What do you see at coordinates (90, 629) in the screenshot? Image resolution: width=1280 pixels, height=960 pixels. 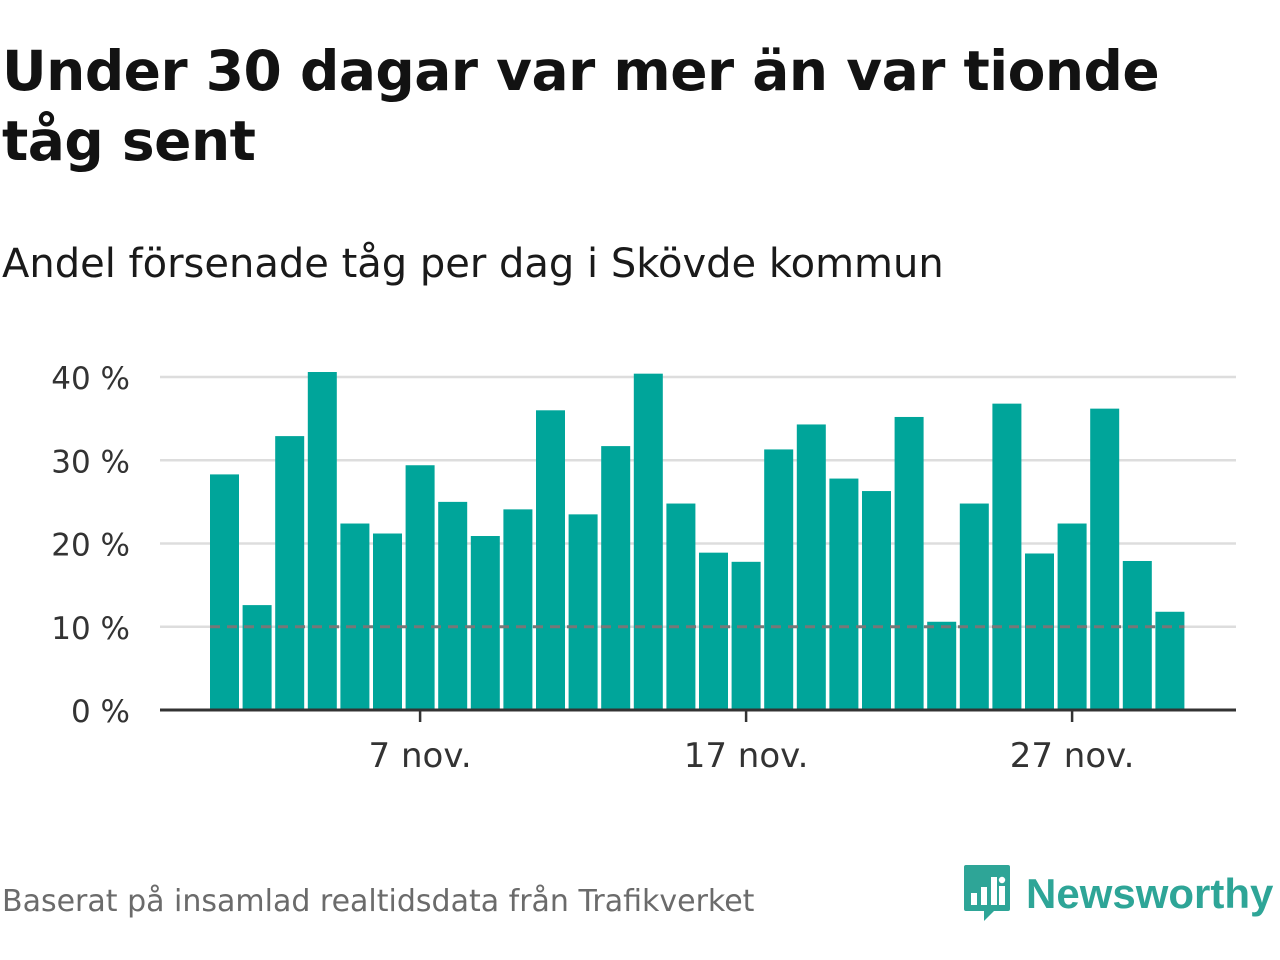 I see `y-tick-label: 10 %` at bounding box center [90, 629].